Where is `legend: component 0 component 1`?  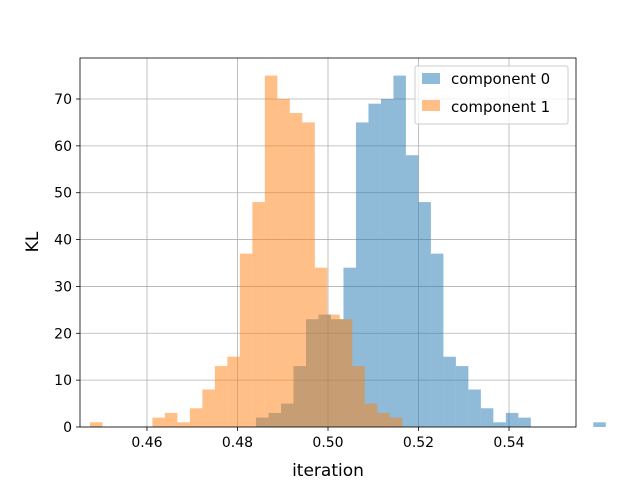 legend: component 0 component 1 is located at coordinates (491, 95).